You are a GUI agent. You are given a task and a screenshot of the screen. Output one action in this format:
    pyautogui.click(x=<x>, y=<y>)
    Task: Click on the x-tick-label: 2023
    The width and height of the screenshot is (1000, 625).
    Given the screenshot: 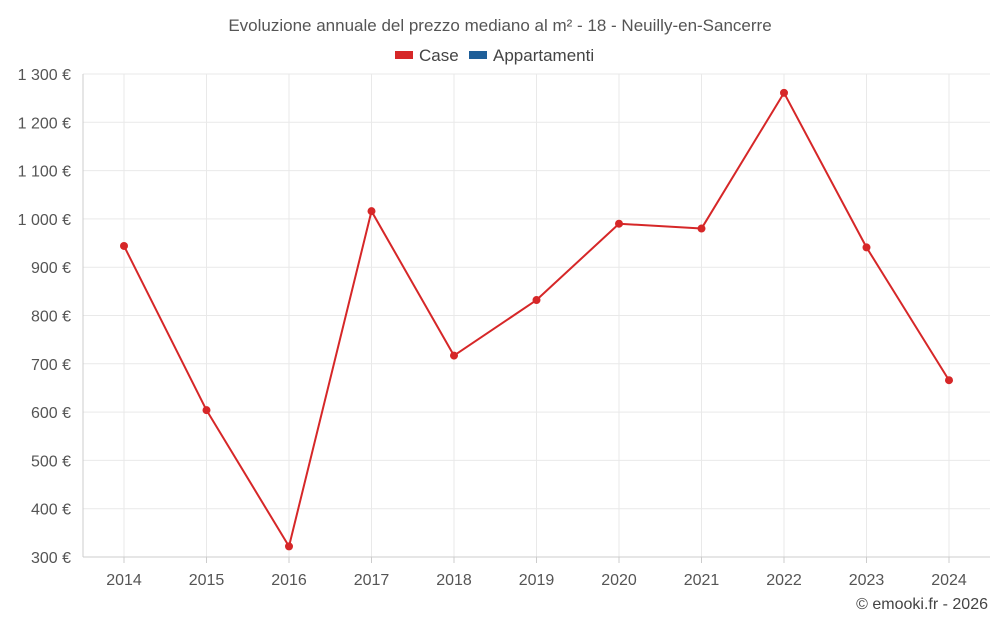 What is the action you would take?
    pyautogui.click(x=867, y=580)
    